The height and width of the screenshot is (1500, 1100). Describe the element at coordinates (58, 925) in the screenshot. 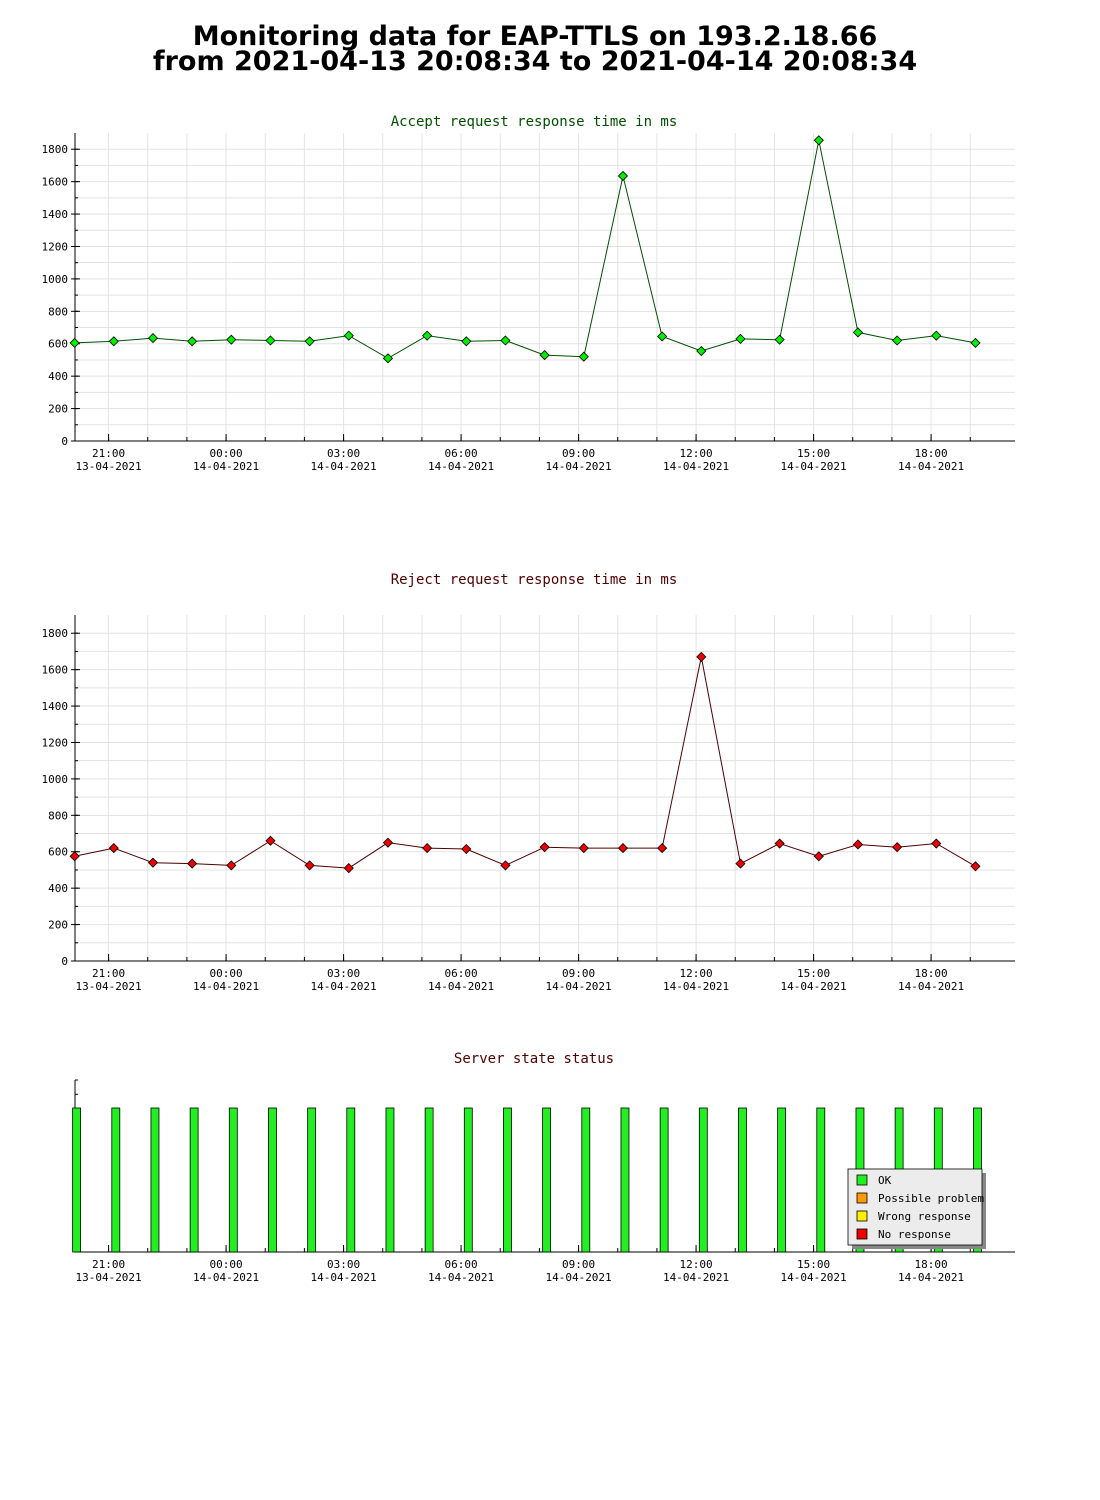

I see `y-tick-label: 200` at that location.